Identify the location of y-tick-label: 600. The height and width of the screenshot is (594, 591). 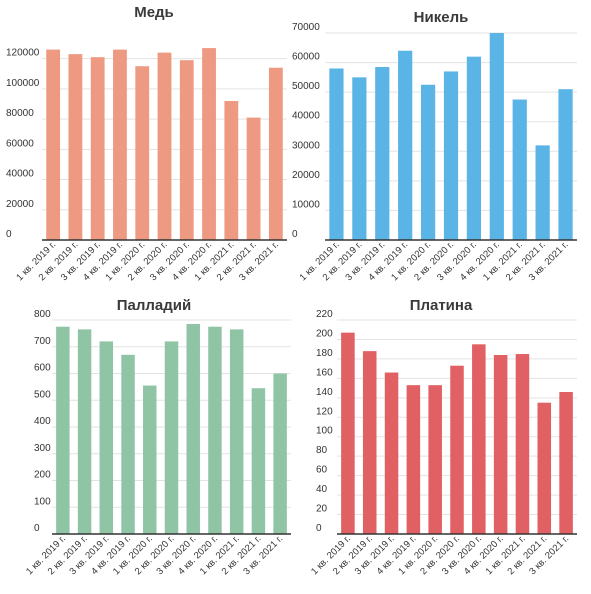
(42, 368).